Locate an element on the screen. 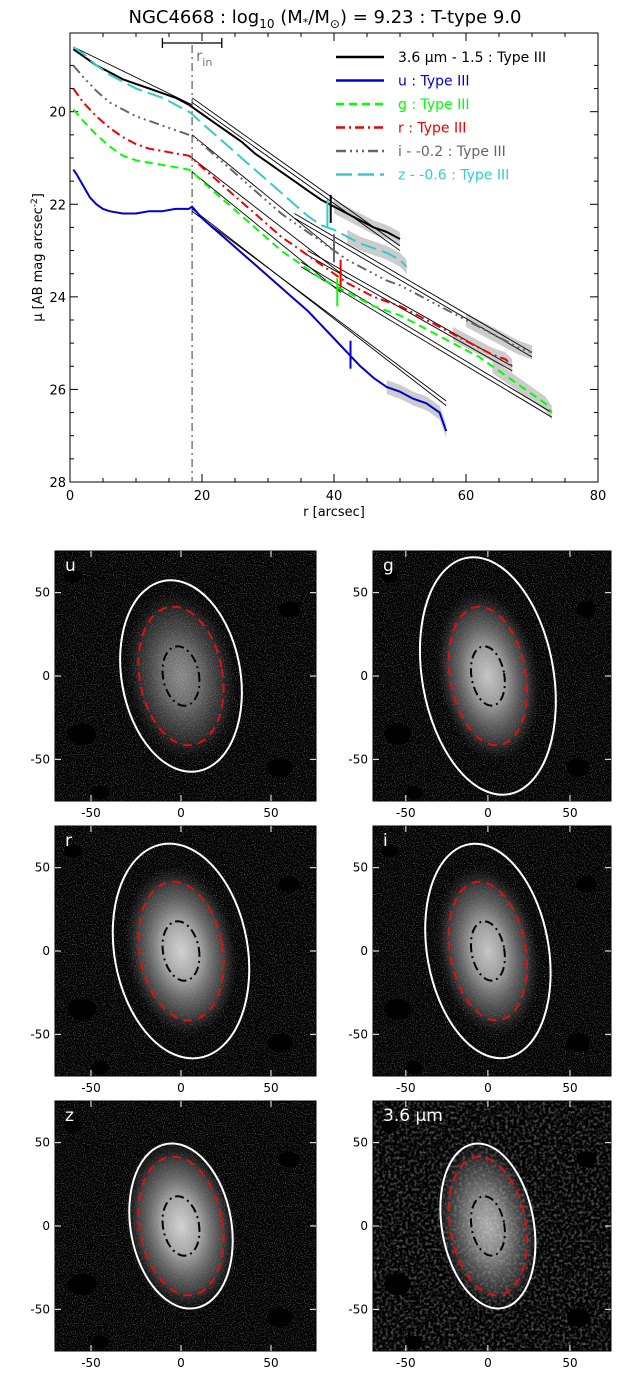 The width and height of the screenshot is (639, 1377). y-axis-label: μ [AB mag arcsec-2] is located at coordinates (38, 257).